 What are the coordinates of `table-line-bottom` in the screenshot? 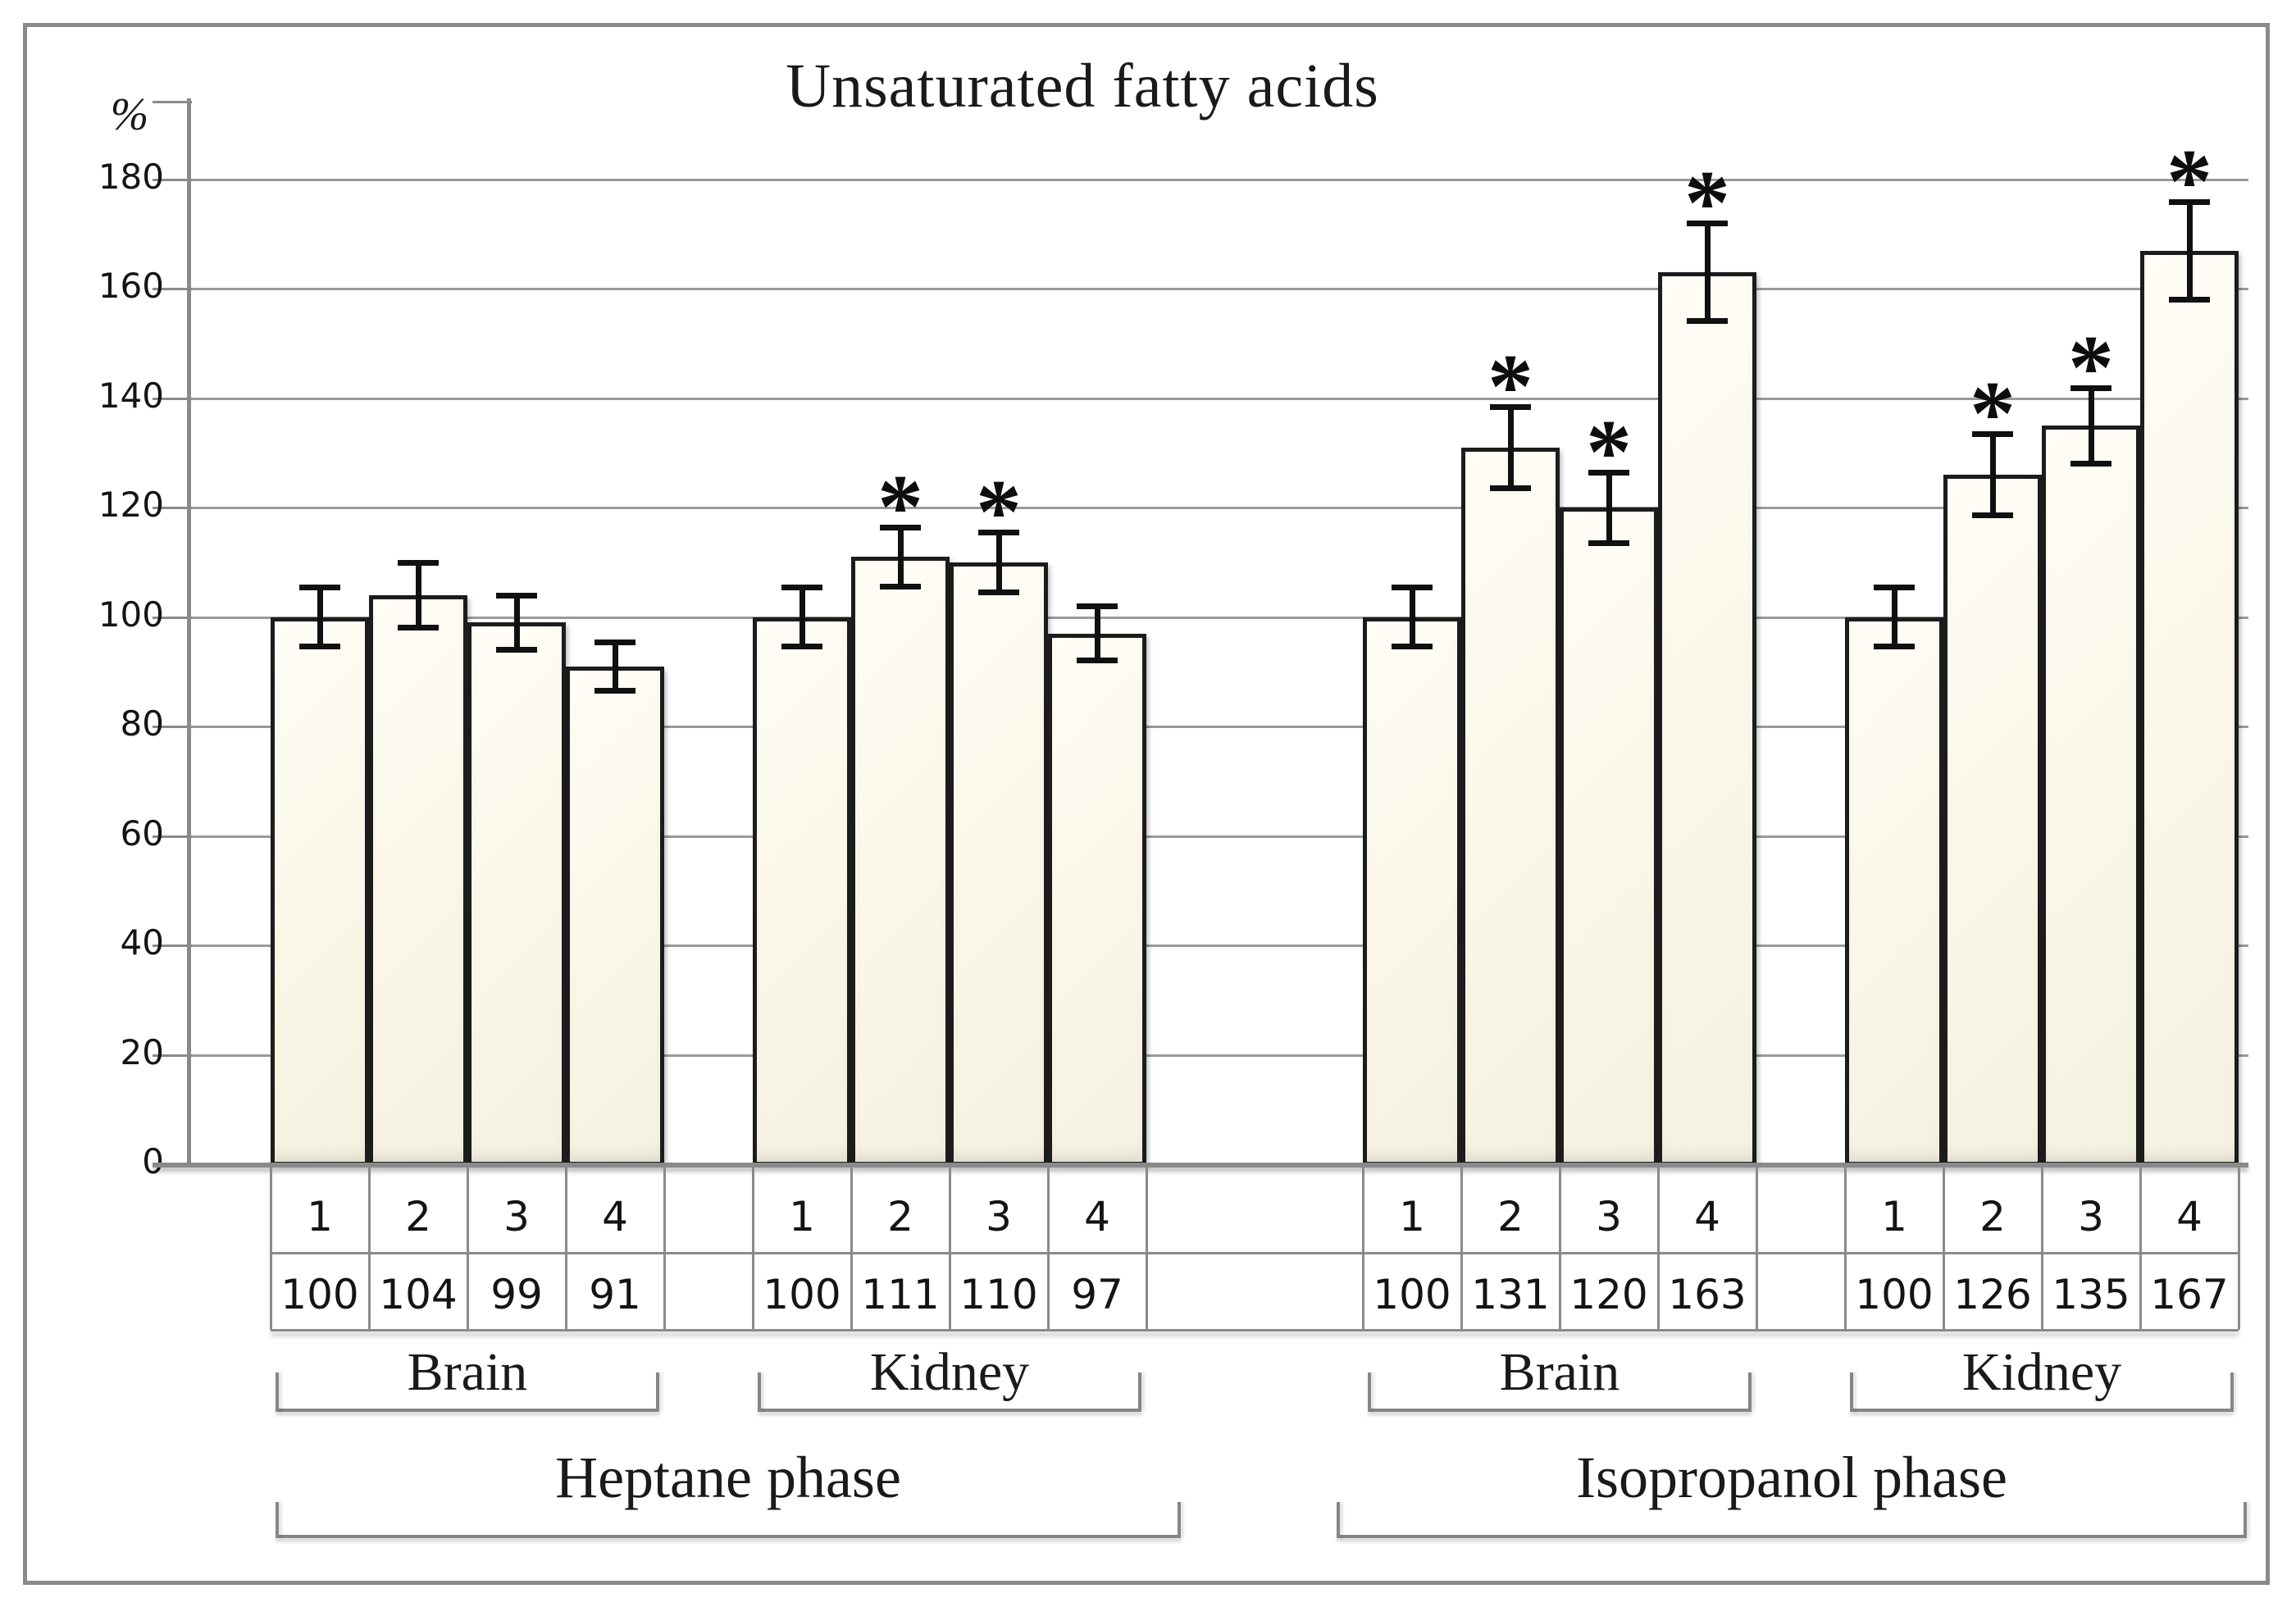 It's located at (1255, 1330).